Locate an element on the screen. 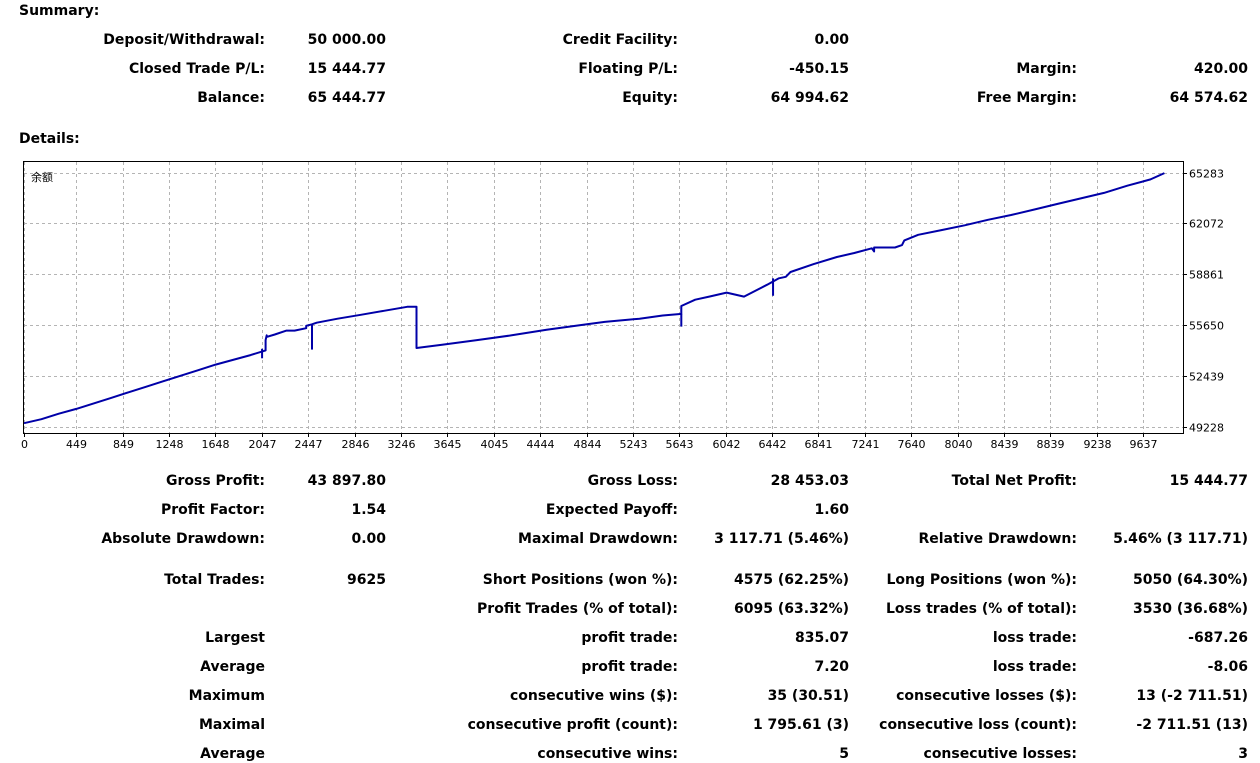 The image size is (1260, 763). balance-value: 65 444.77 is located at coordinates (346, 98).